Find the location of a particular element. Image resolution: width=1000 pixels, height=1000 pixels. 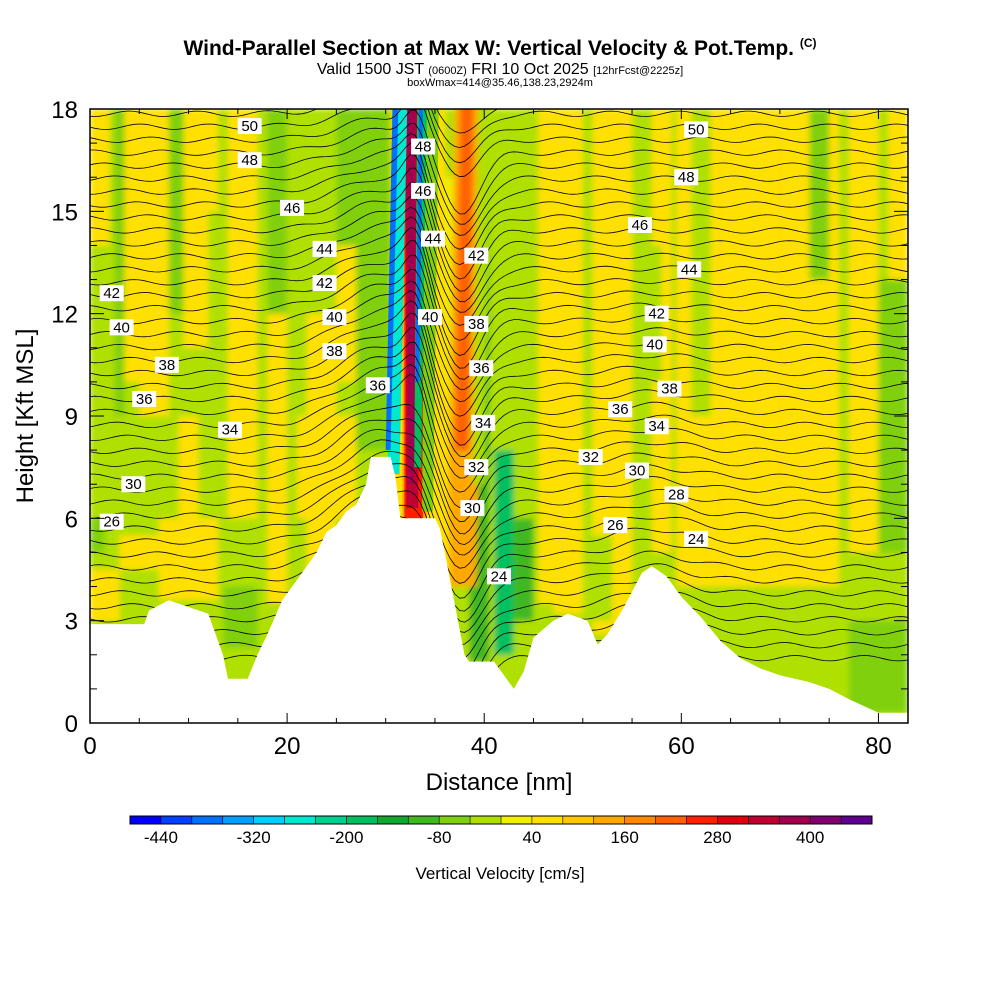

valid-time: Valid 1500 JST is located at coordinates (370, 69).